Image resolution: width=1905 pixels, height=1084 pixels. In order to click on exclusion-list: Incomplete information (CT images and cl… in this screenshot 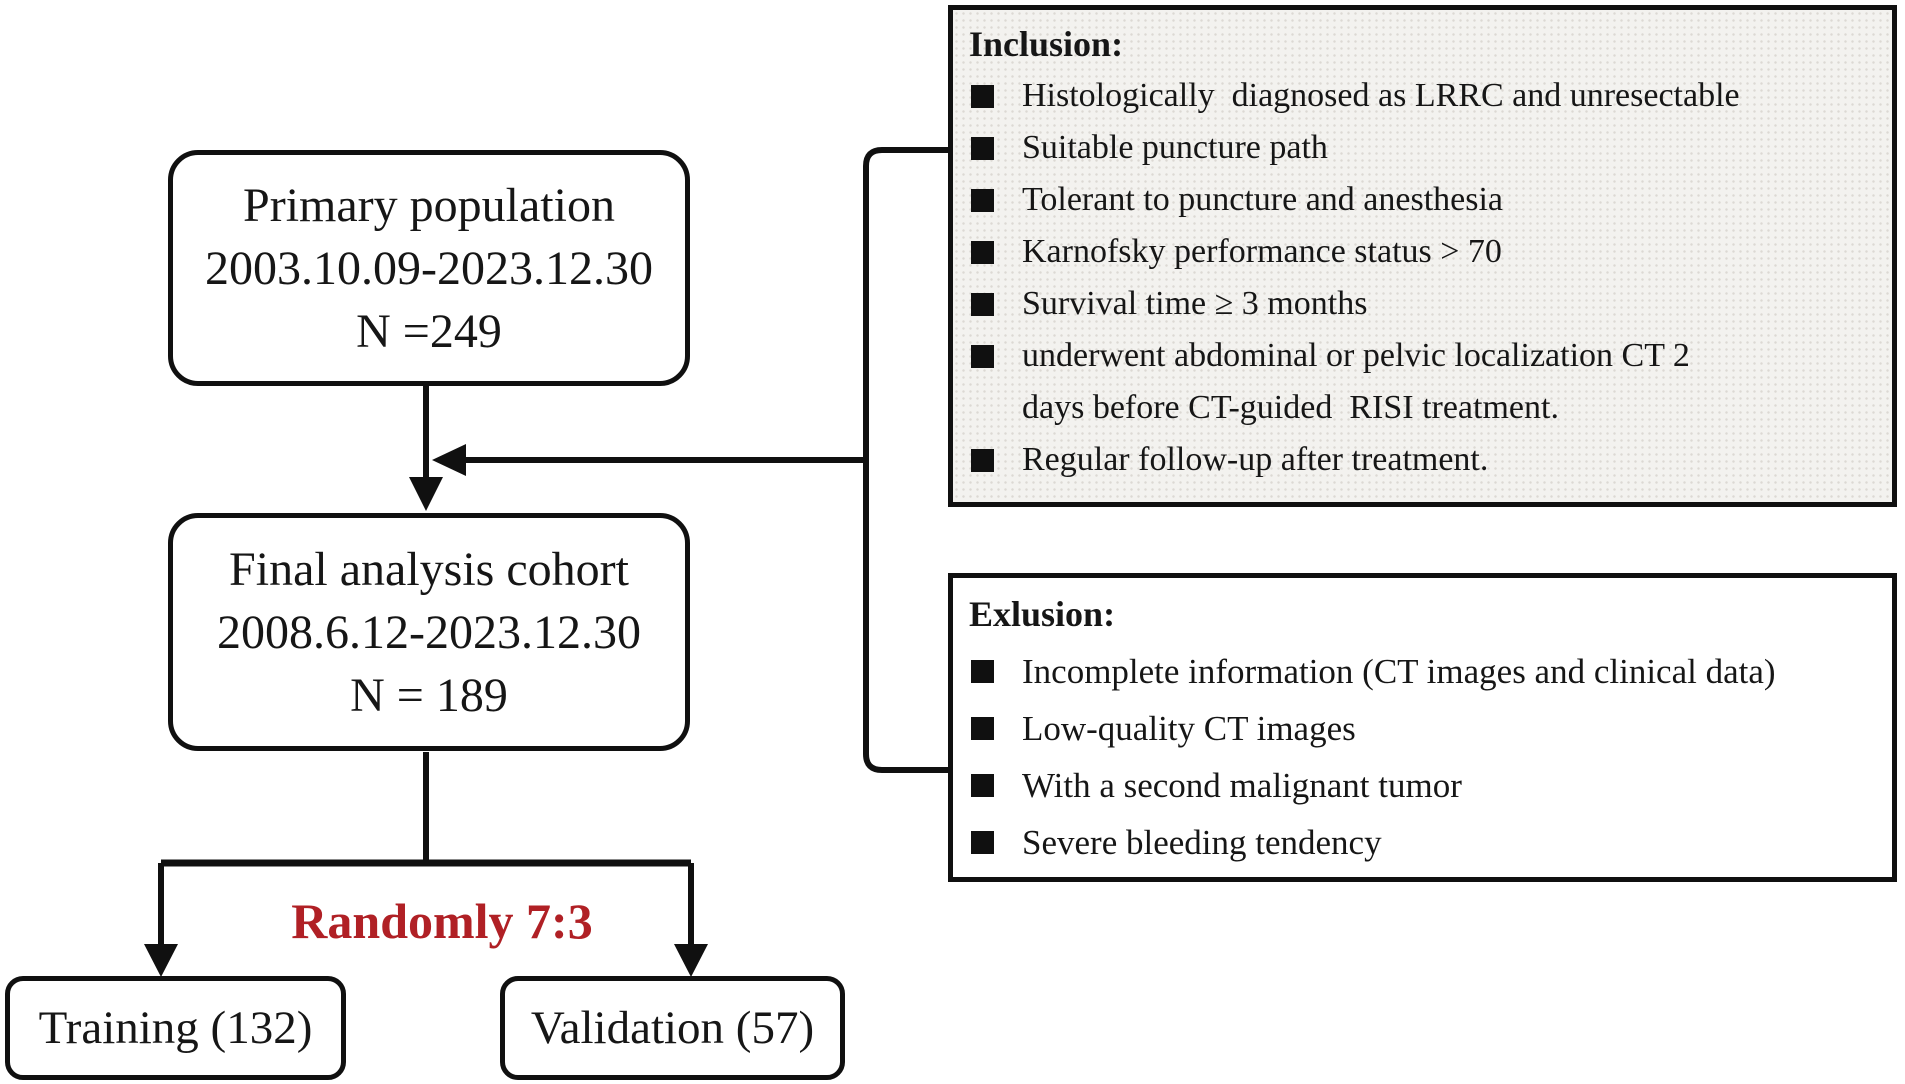, I will do `click(1421, 757)`.